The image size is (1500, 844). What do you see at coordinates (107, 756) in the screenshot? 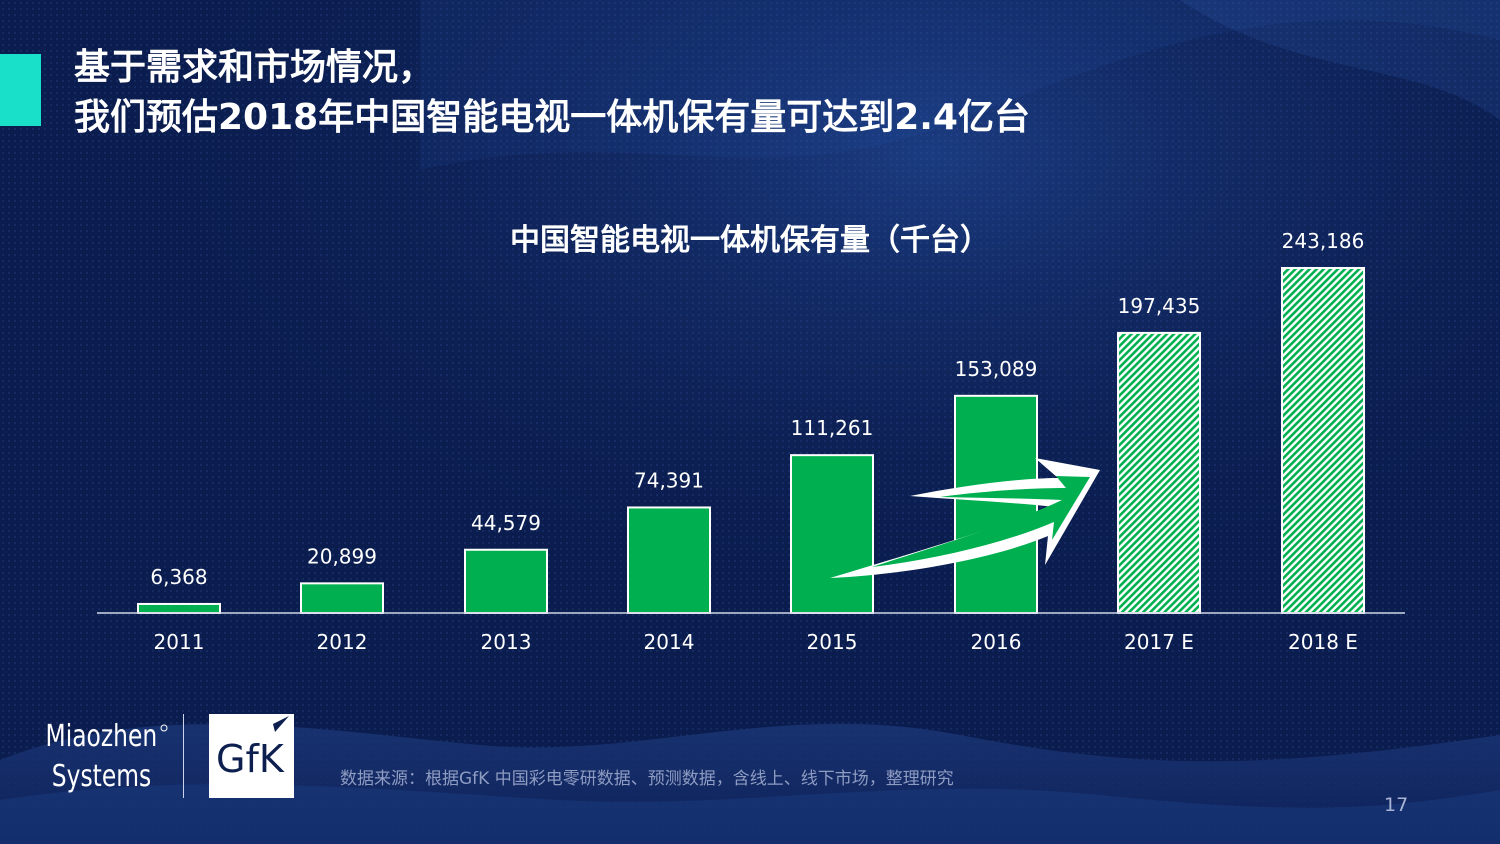
I see `miaozhen-logo: Miaozhen Systems` at bounding box center [107, 756].